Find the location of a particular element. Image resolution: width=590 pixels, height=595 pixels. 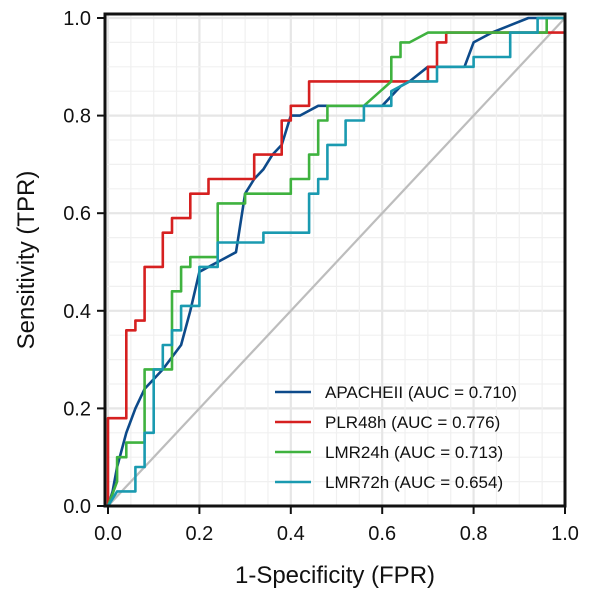

x-tick-label: 1.0 is located at coordinates (565, 534).